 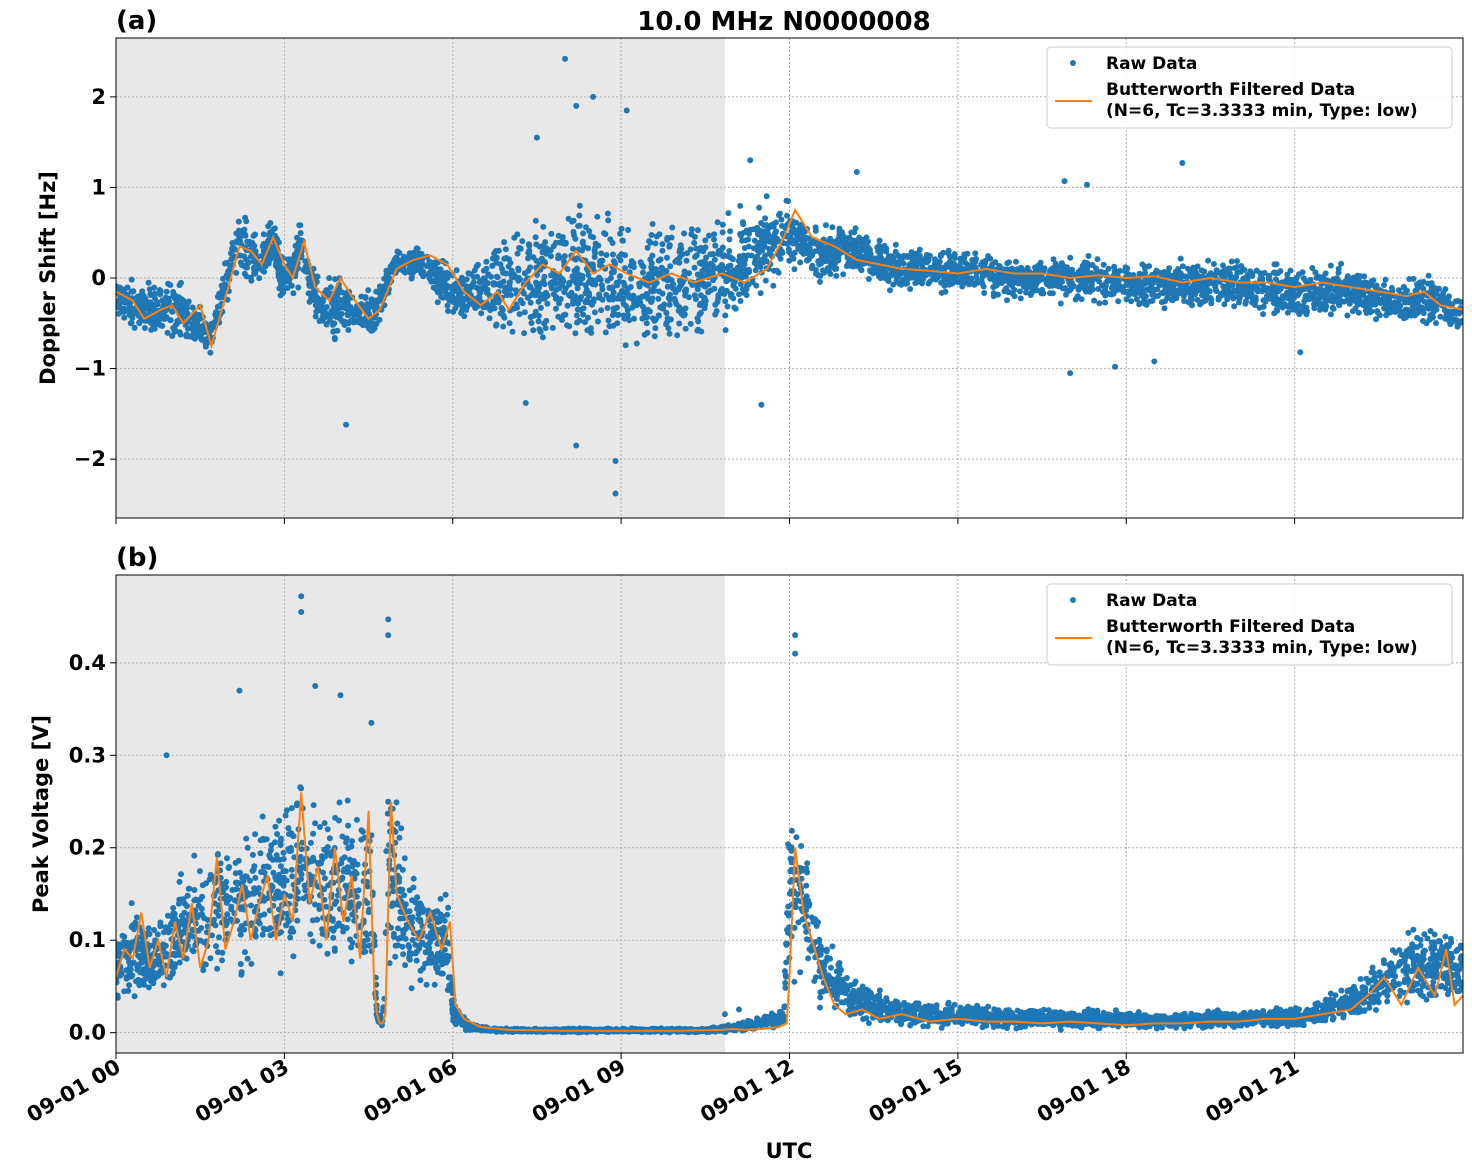 What do you see at coordinates (789, 278) in the screenshot?
I see `filtered-line` at bounding box center [789, 278].